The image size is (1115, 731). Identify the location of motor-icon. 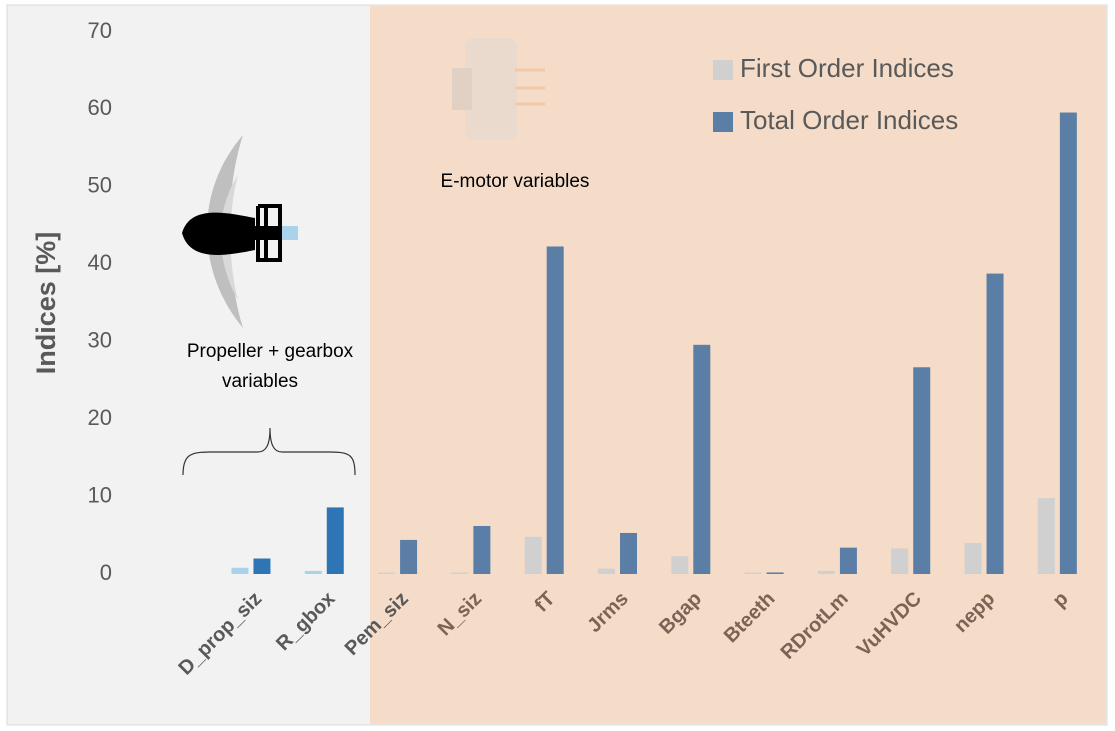
(498, 89).